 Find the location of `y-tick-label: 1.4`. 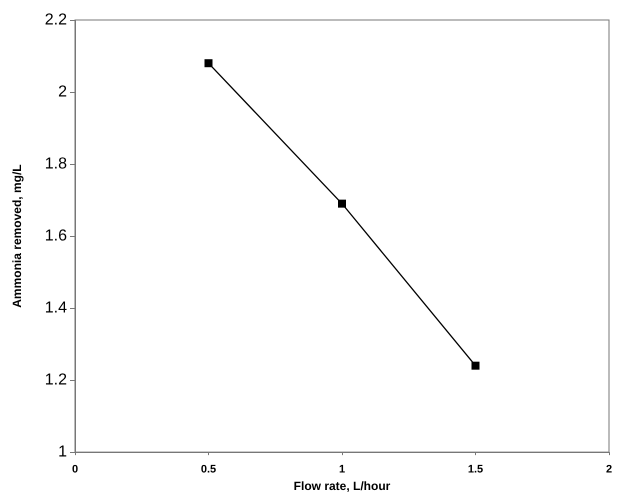

y-tick-label: 1.4 is located at coordinates (56, 308).